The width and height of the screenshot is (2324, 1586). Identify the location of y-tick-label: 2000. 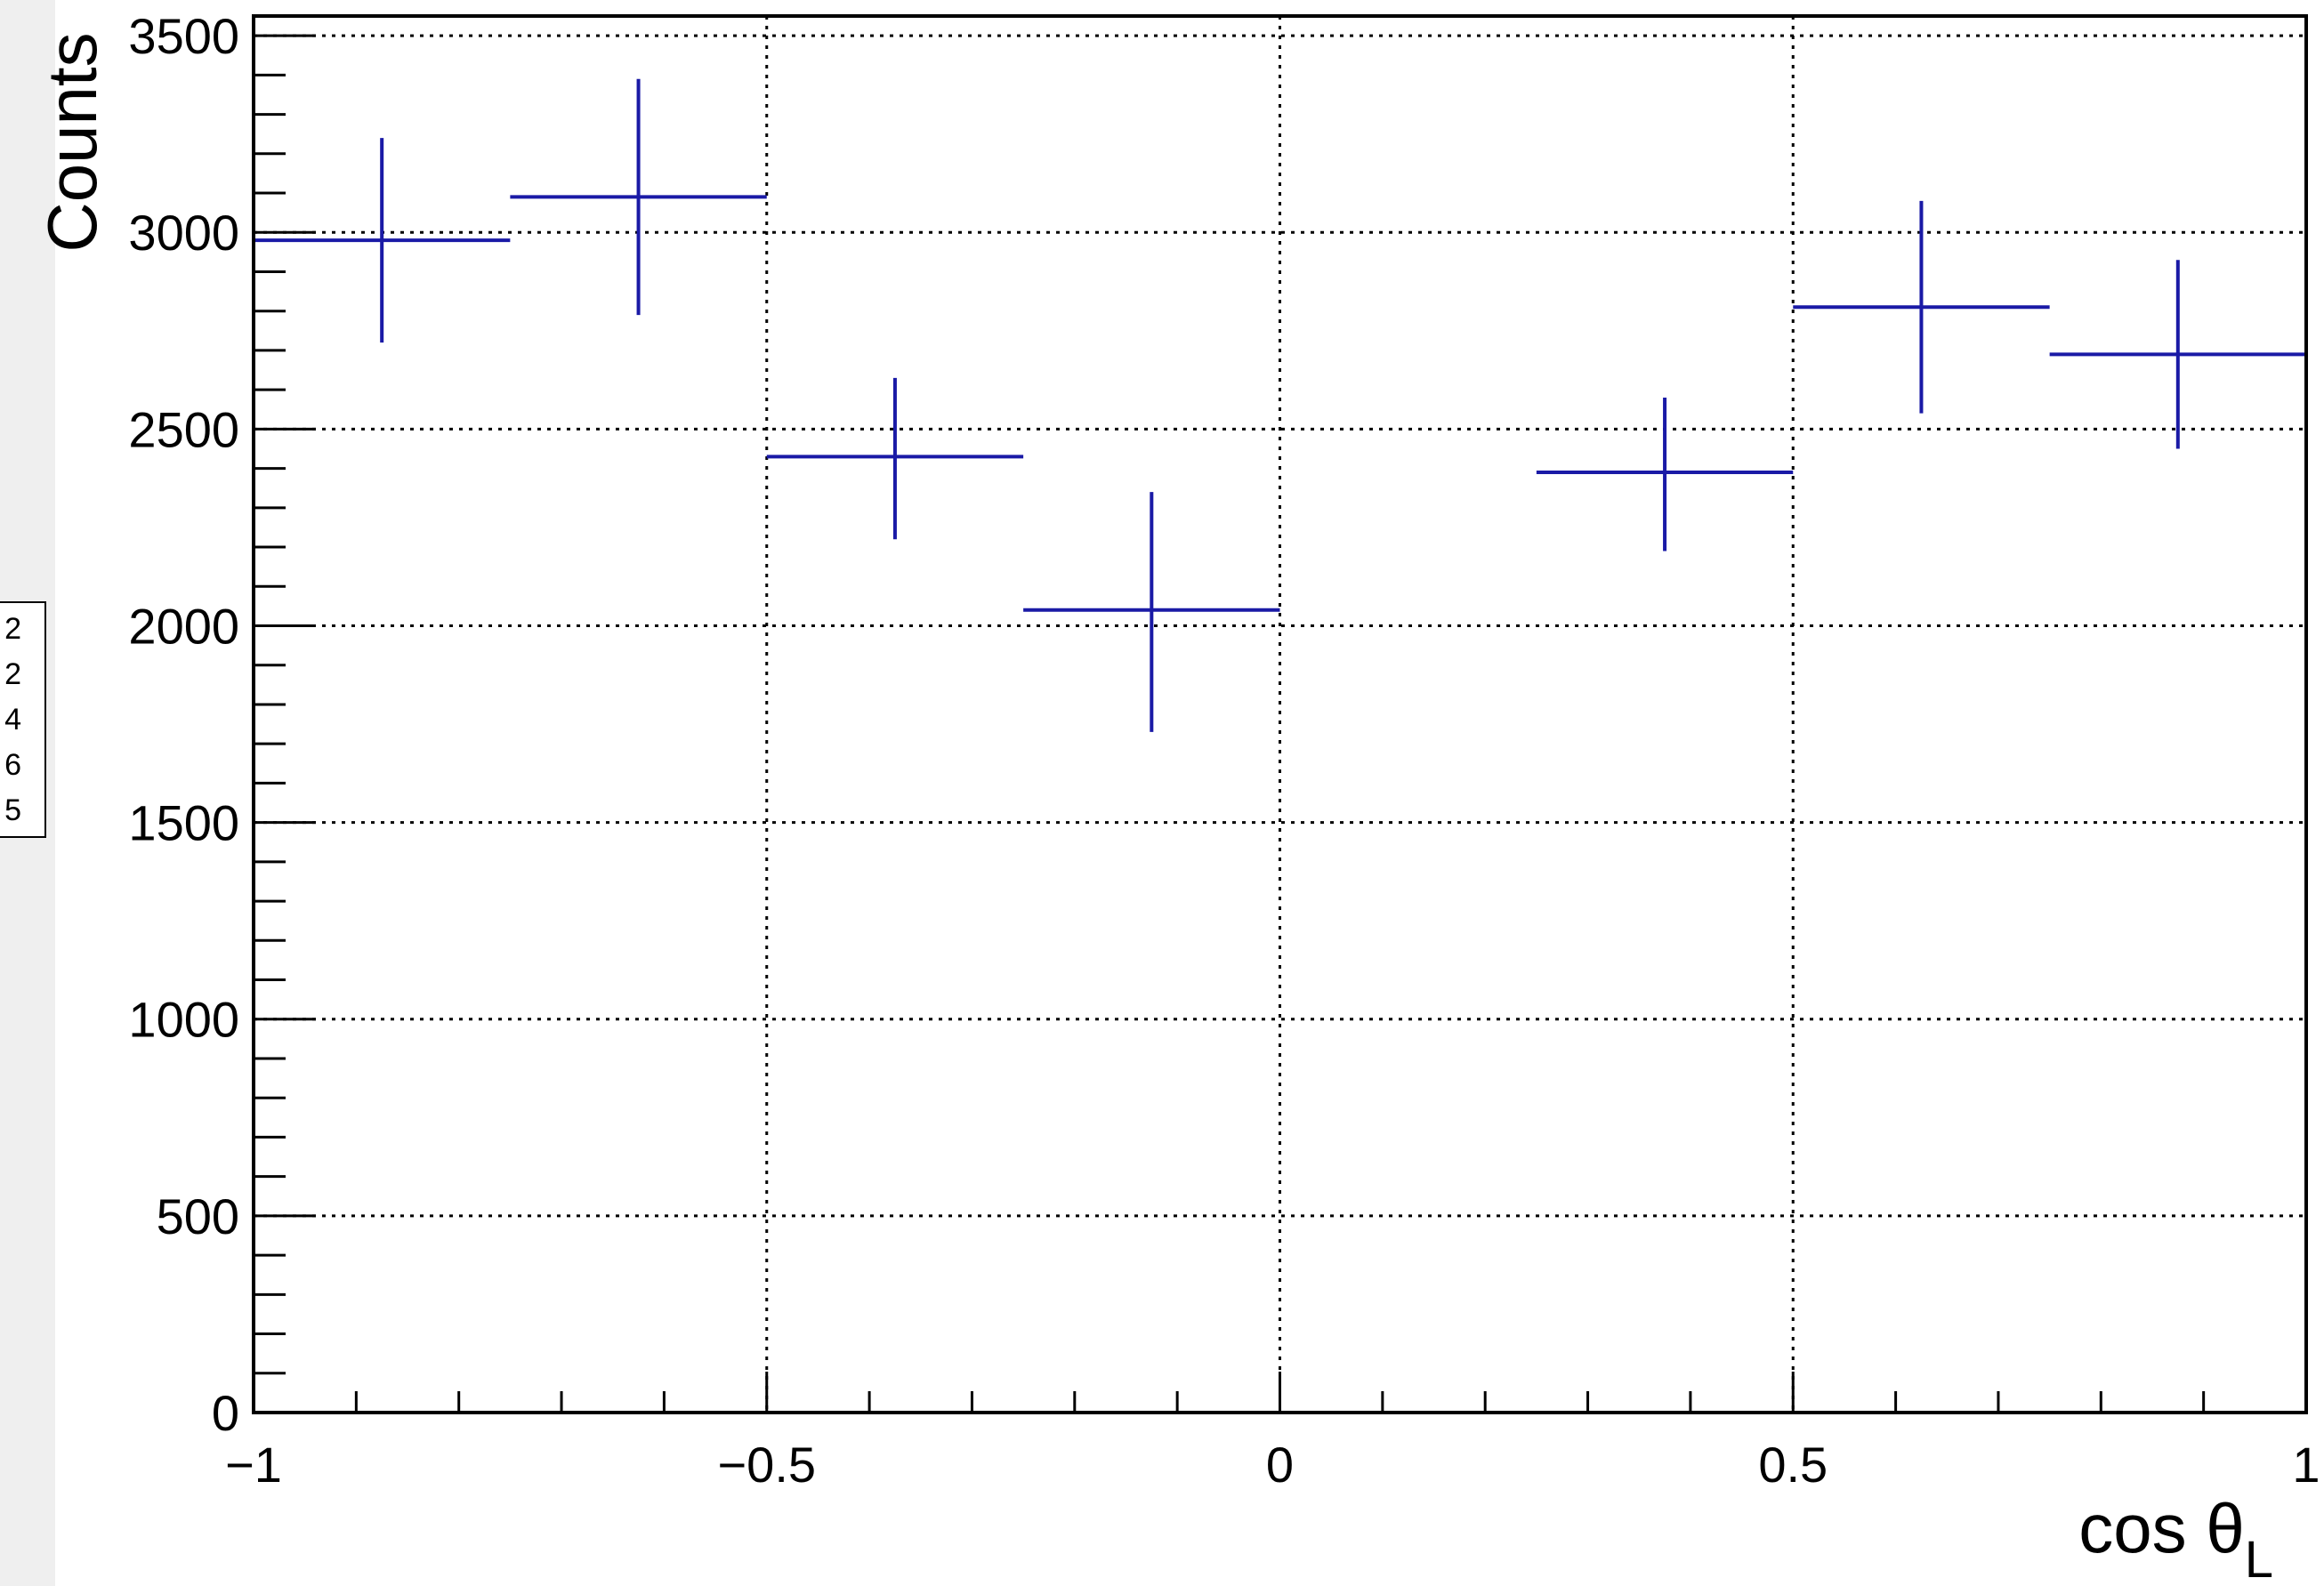
(183, 626).